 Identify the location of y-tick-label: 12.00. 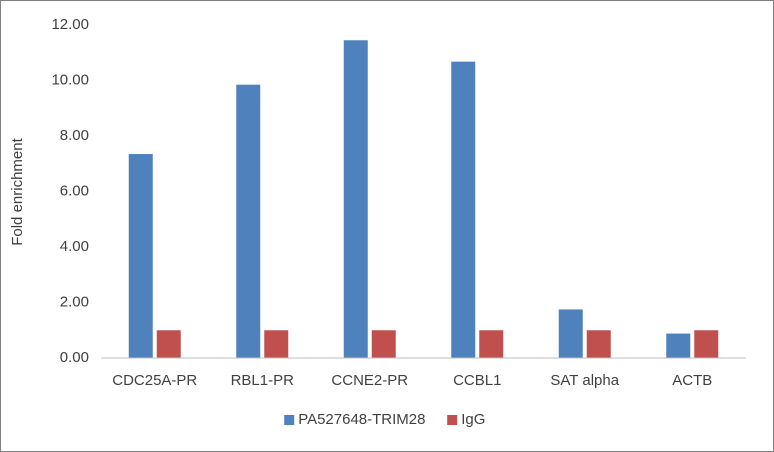
(70, 24).